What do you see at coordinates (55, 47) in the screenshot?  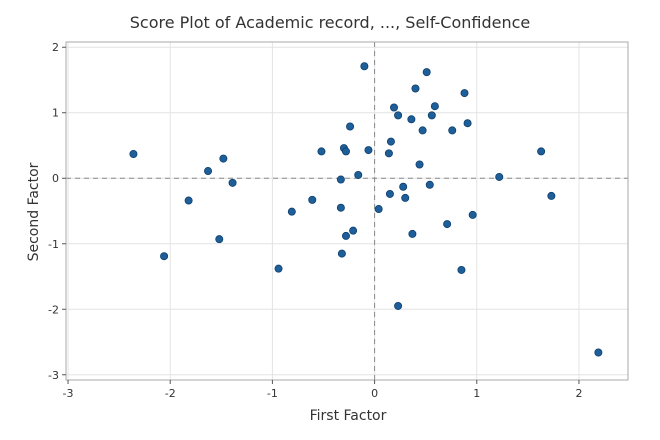 I see `y-tick-label: 2` at bounding box center [55, 47].